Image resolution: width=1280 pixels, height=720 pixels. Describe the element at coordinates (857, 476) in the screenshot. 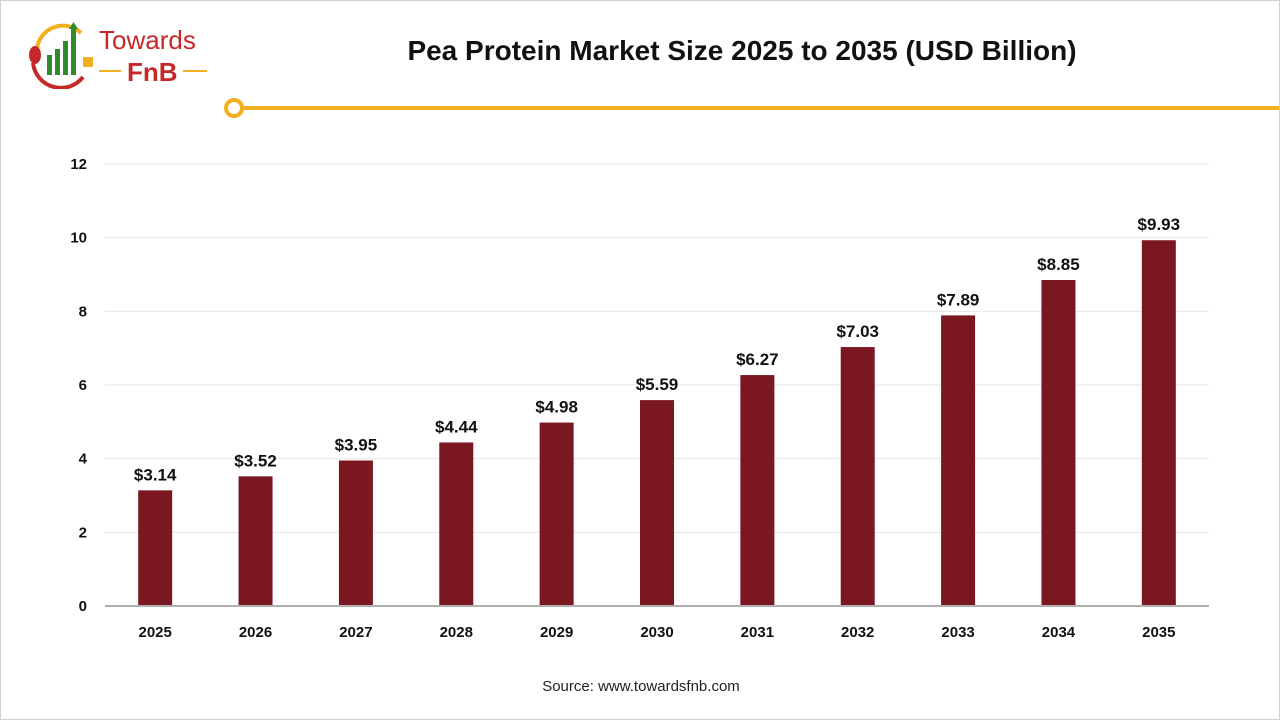

I see `bar-2032` at that location.